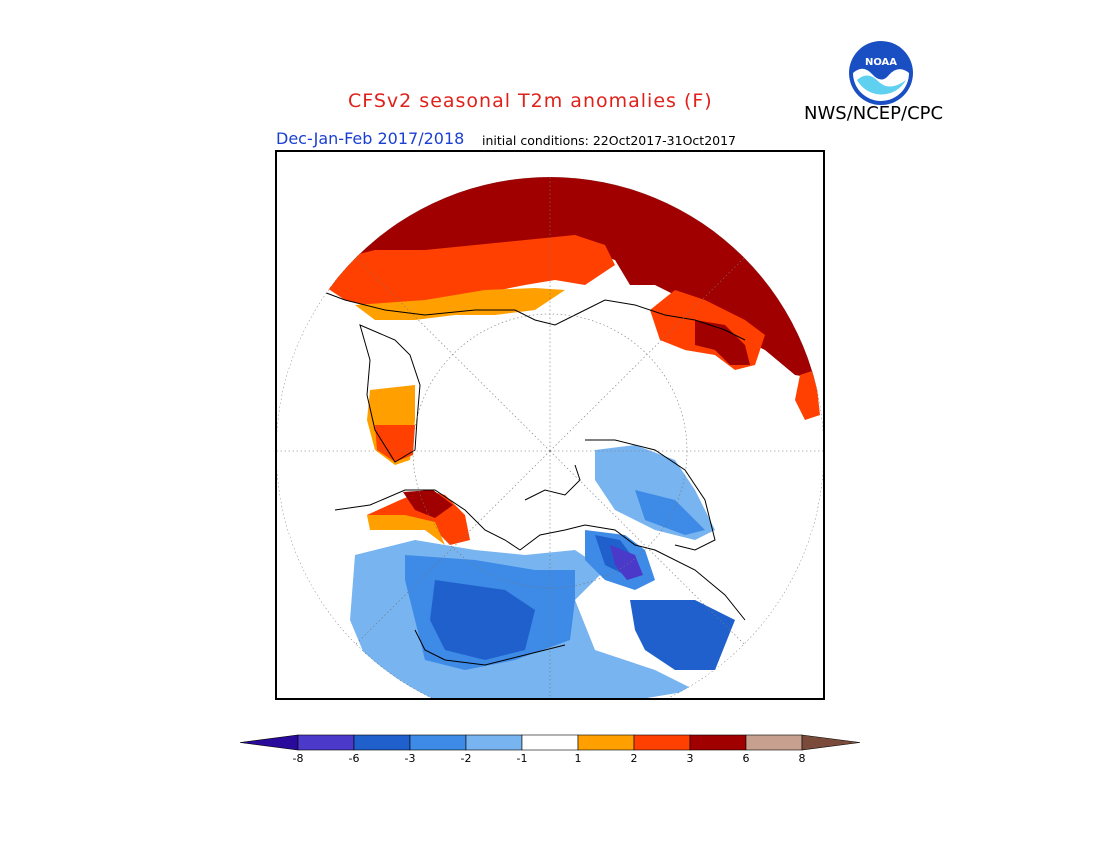 The height and width of the screenshot is (850, 1100). I want to click on colorbar-tick-label: -1, so click(522, 758).